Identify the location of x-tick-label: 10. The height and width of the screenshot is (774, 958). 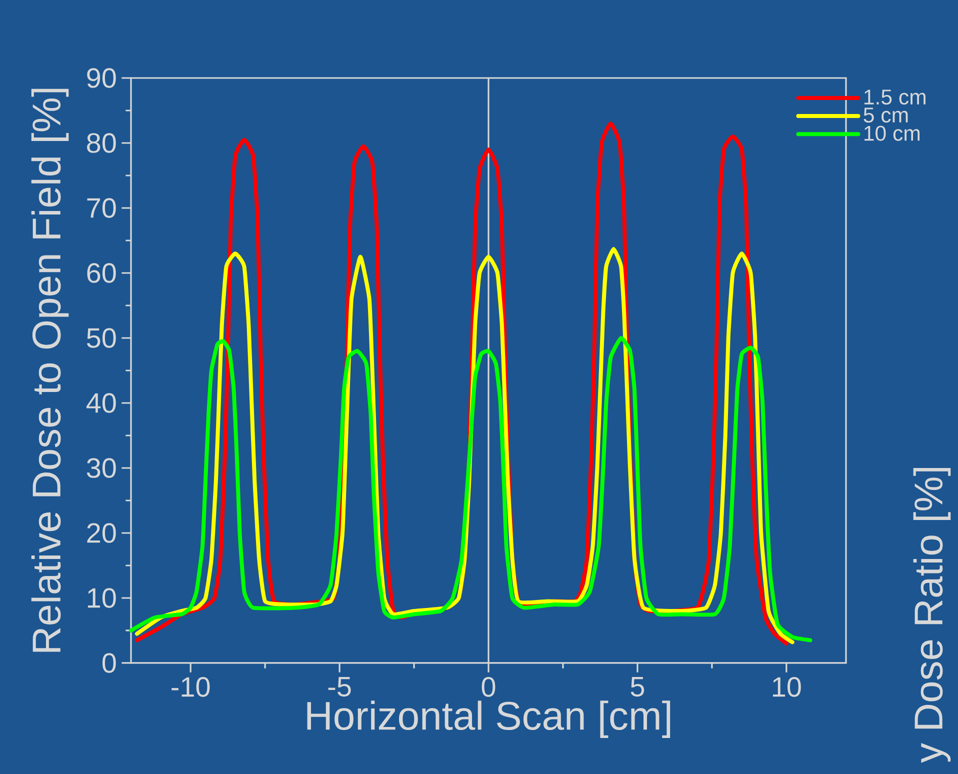
(786, 687).